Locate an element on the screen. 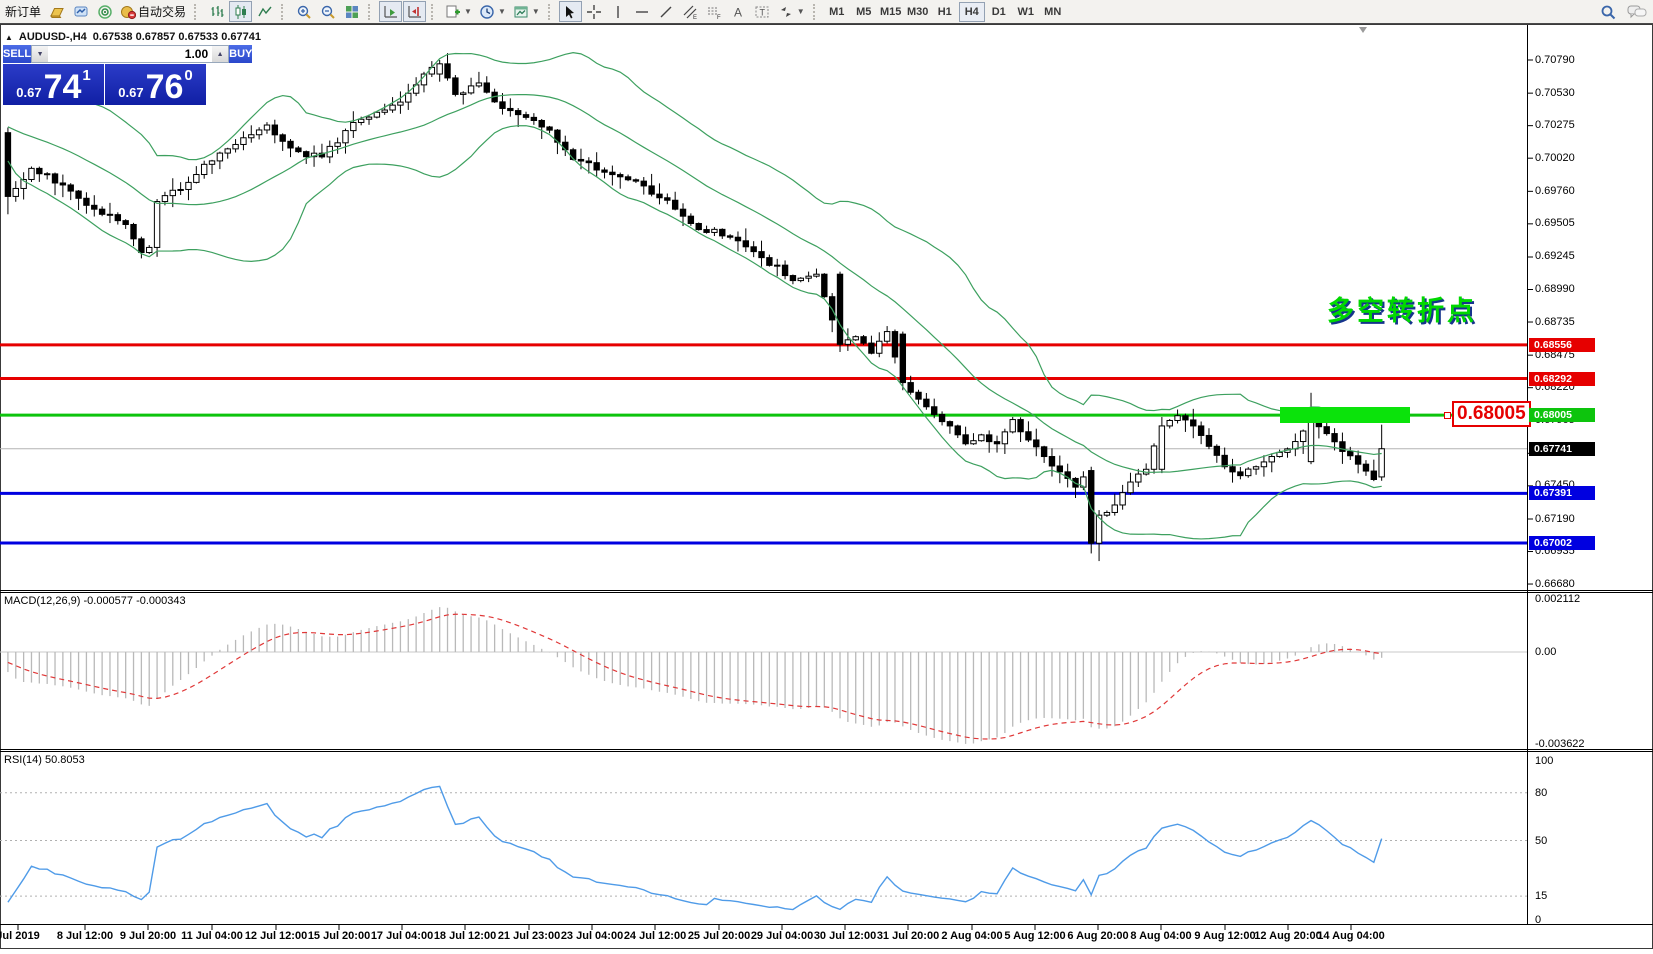  profiles-button is located at coordinates (56, 11).